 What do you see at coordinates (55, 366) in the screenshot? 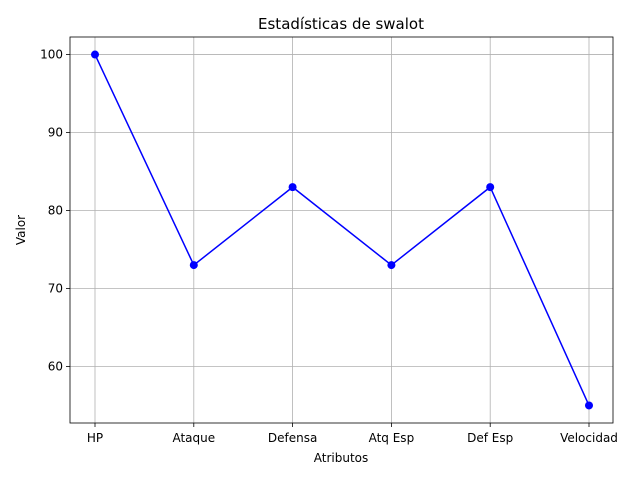
I see `y-tick-label: 60` at bounding box center [55, 366].